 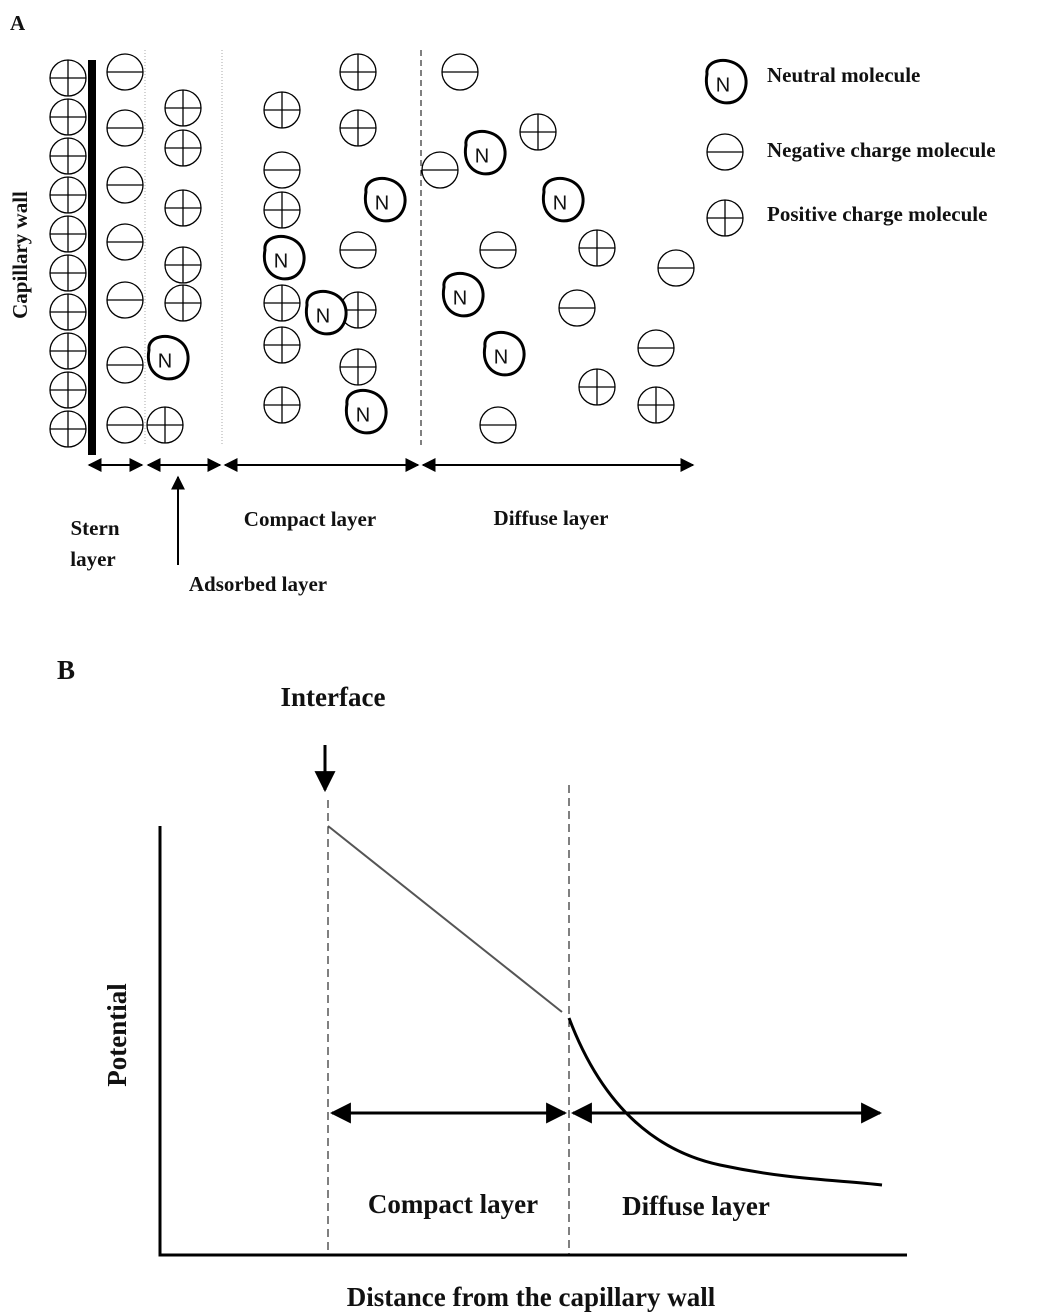 What do you see at coordinates (92, 257) in the screenshot?
I see `capillary-wall` at bounding box center [92, 257].